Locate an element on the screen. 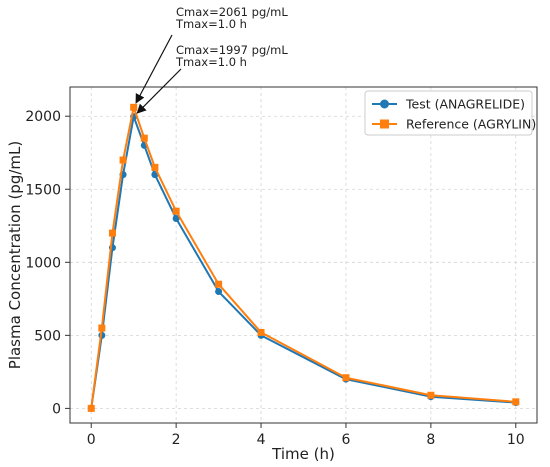 This screenshot has height=467, width=550. legend-frame is located at coordinates (448, 113).